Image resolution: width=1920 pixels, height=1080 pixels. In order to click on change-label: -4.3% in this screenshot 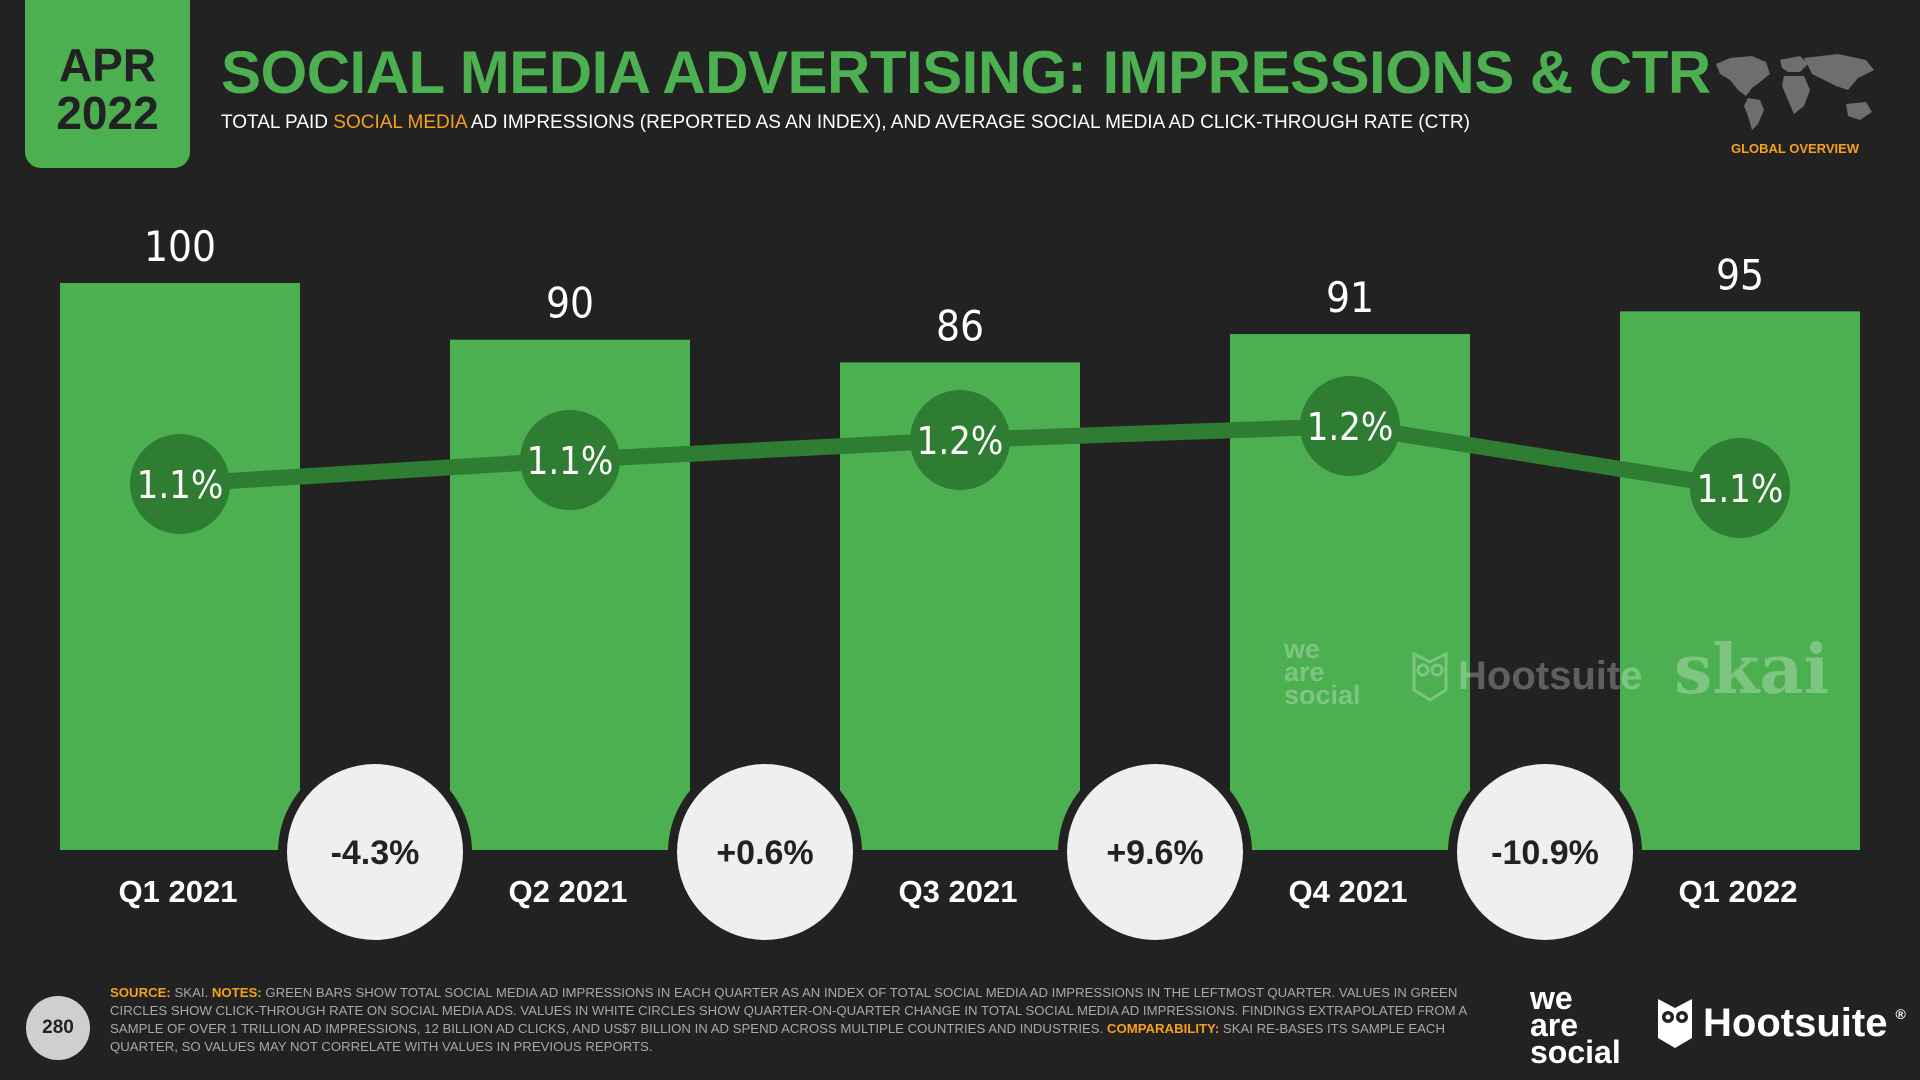, I will do `click(375, 853)`.